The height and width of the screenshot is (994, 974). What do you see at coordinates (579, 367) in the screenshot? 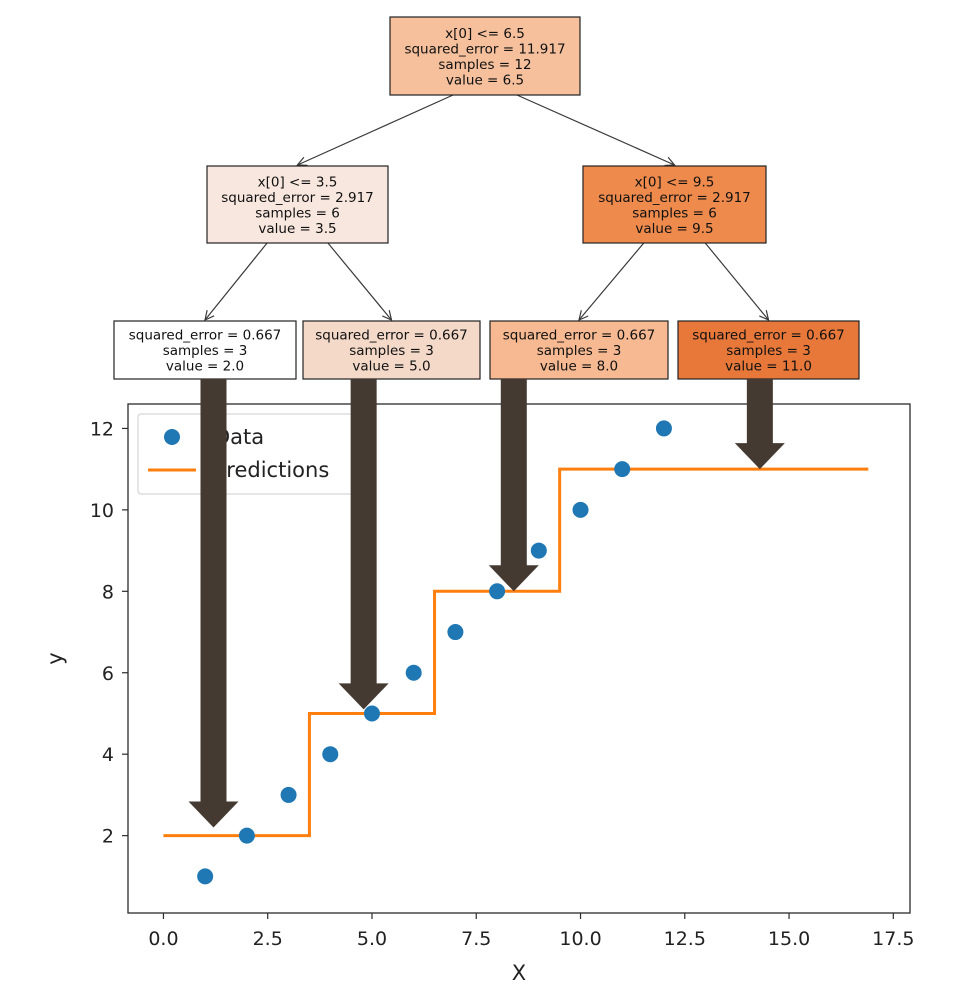
I see `tree-node-line: value = 8.0` at bounding box center [579, 367].